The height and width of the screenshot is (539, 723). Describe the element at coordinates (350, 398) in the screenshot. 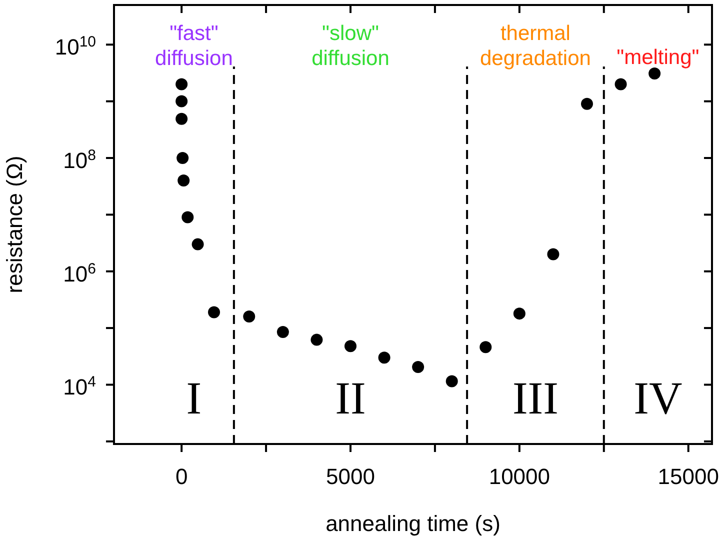

I see `annotation: II` at that location.